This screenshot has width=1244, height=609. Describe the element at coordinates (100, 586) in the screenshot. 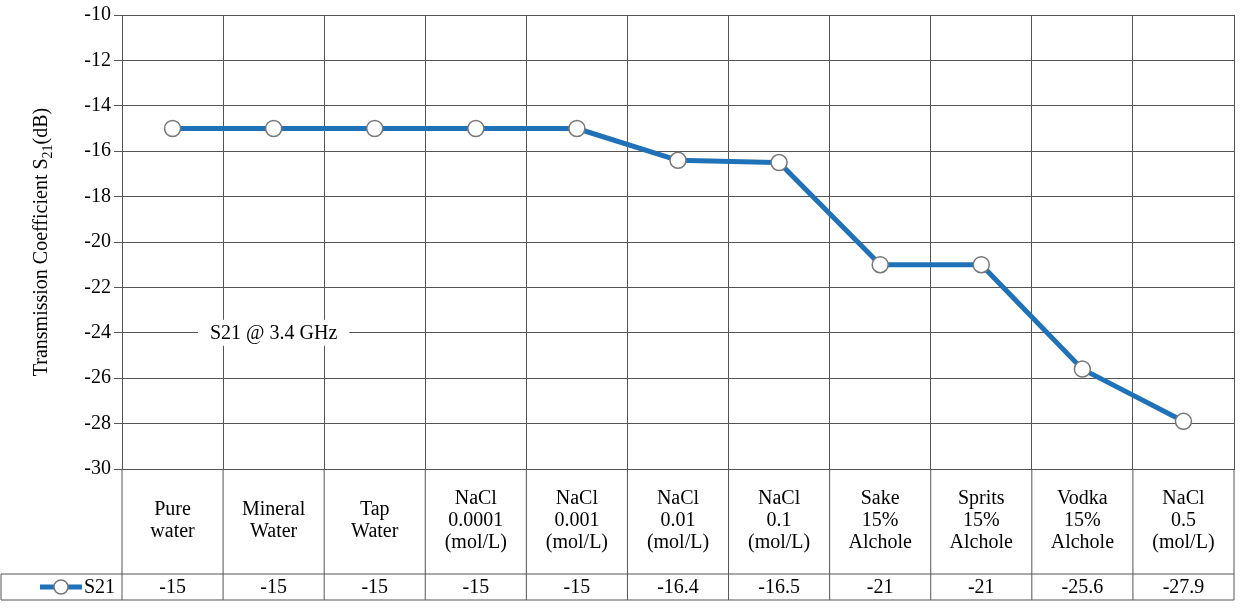

I see `legend-label: S21` at that location.